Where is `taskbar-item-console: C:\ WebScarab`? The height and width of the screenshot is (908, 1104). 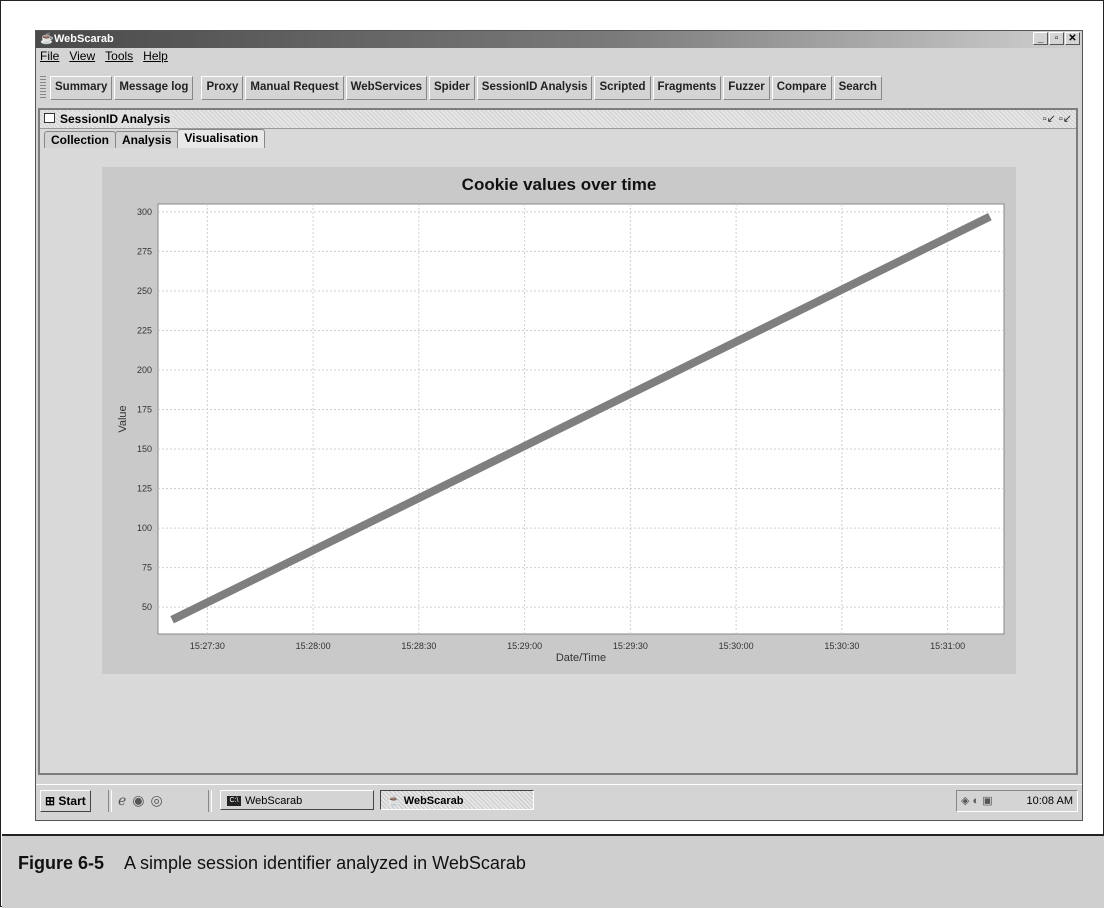 taskbar-item-console: C:\ WebScarab is located at coordinates (297, 800).